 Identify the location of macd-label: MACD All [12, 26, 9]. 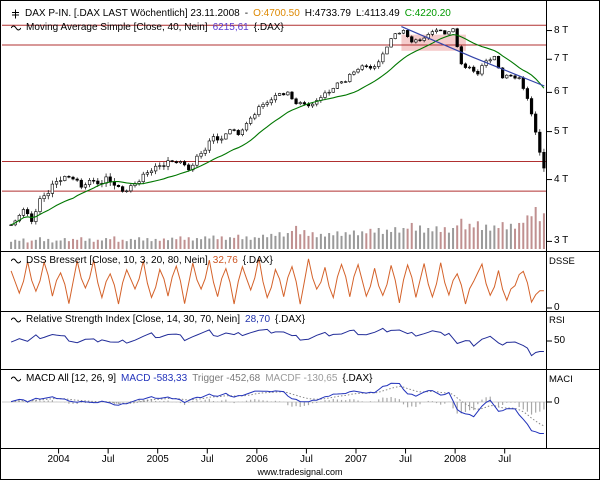
(71, 378).